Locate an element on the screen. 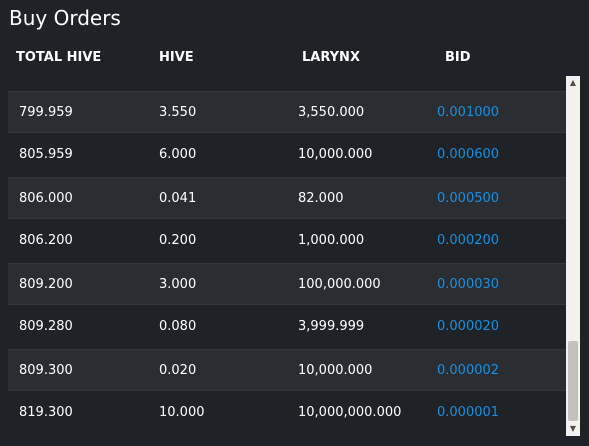 This screenshot has width=589, height=446. hive-cell: 0.041 is located at coordinates (178, 198).